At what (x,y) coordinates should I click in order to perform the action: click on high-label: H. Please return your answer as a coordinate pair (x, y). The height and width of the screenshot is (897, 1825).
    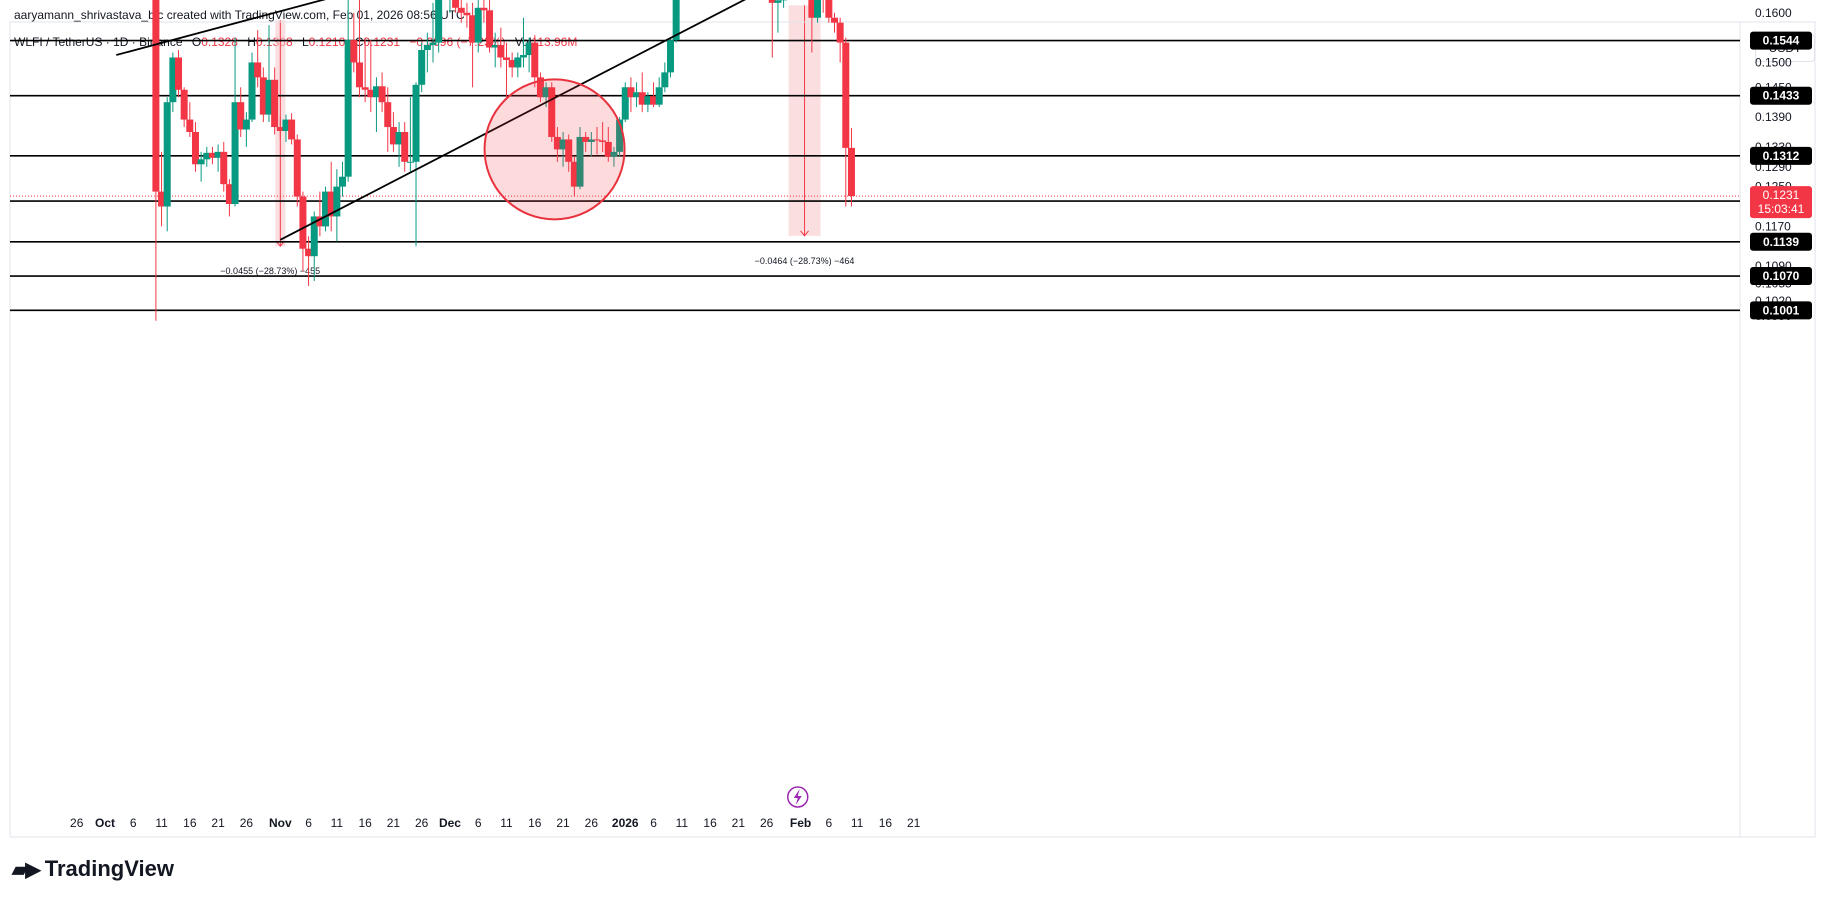
    Looking at the image, I should click on (251, 42).